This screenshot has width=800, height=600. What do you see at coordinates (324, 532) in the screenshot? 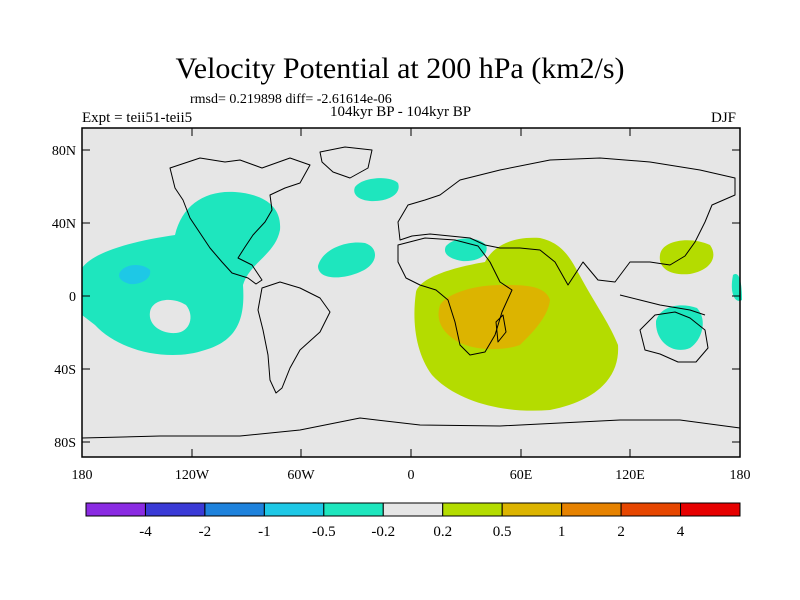
I see `colorbar-label: -0.5` at bounding box center [324, 532].